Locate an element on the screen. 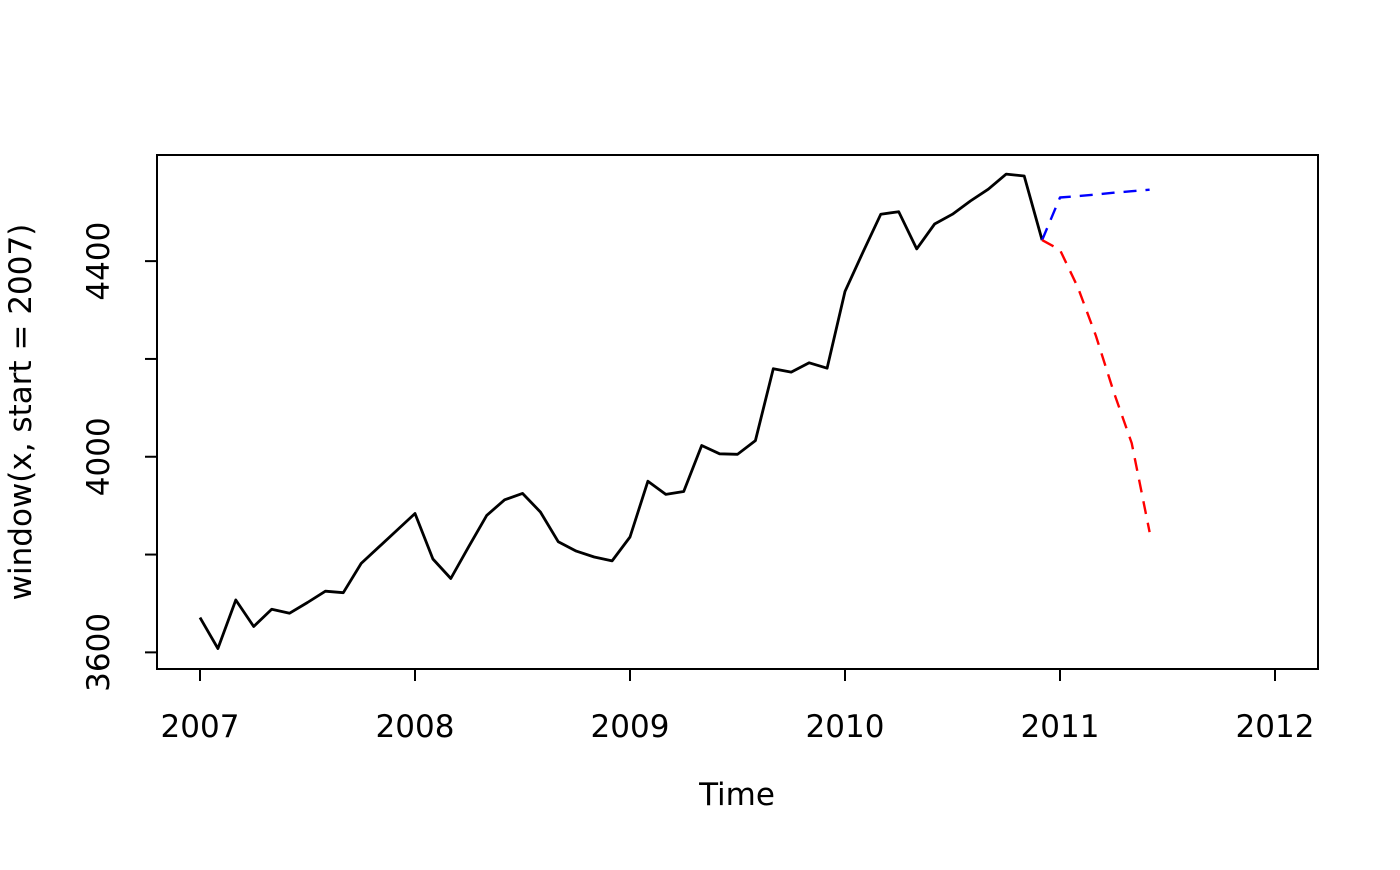 The width and height of the screenshot is (1400, 870). x-axis-title: Time is located at coordinates (736, 795).